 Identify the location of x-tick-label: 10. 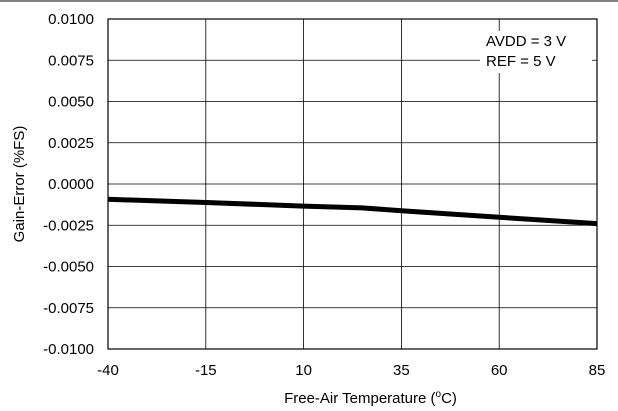
(303, 370).